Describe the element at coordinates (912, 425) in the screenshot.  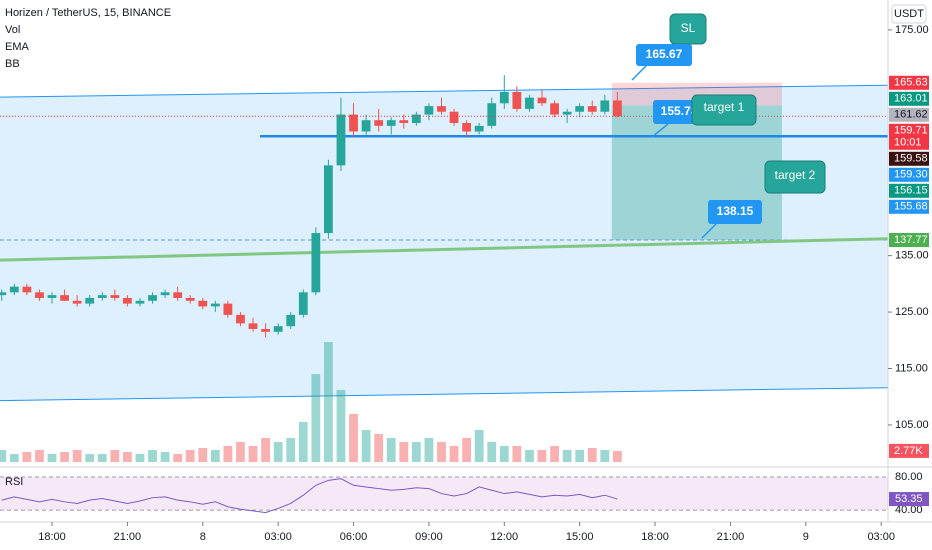
I see `y-tick-label: 105.00` at that location.